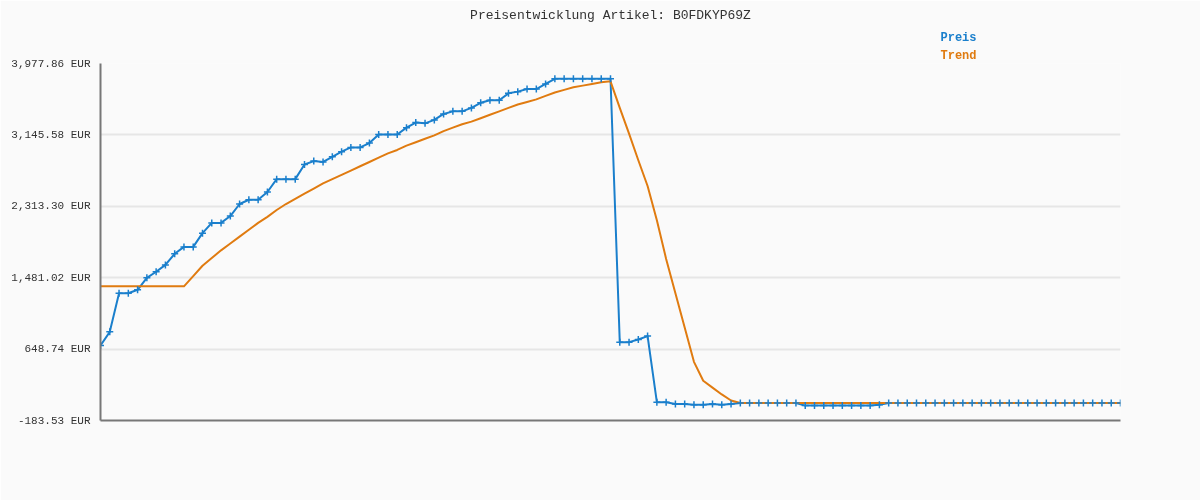  What do you see at coordinates (54, 420) in the screenshot?
I see `y-tick-label: -183.53 EUR` at bounding box center [54, 420].